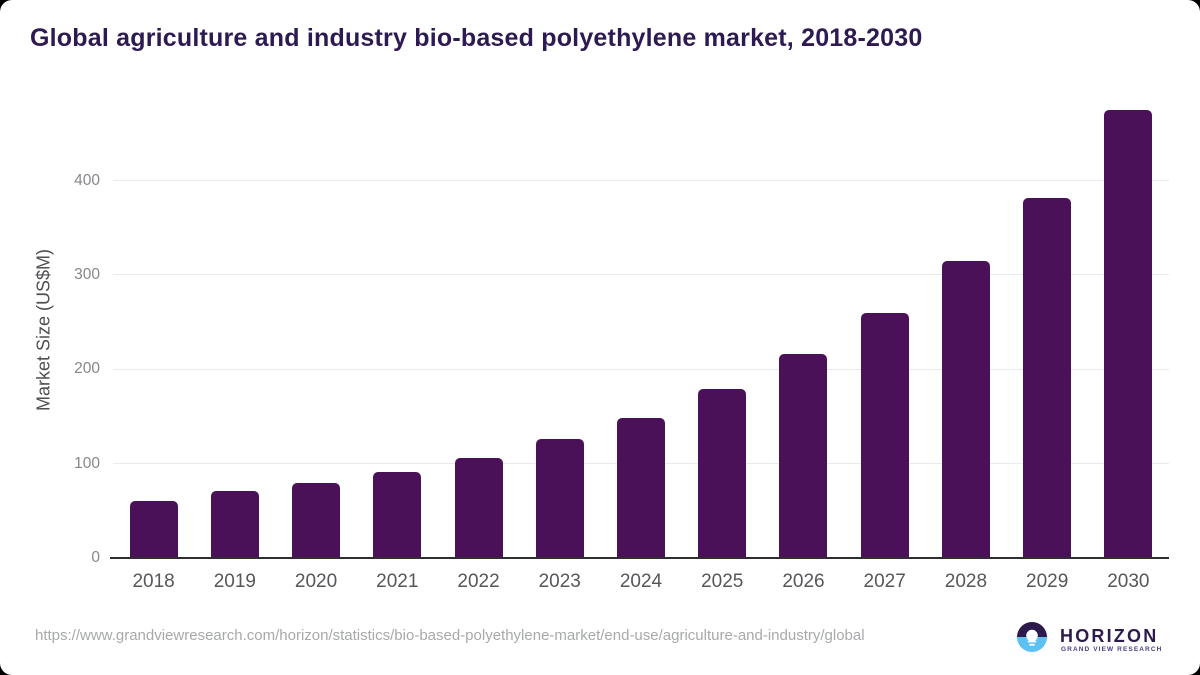 The height and width of the screenshot is (675, 1200). Describe the element at coordinates (559, 498) in the screenshot. I see `bar-2023` at that location.